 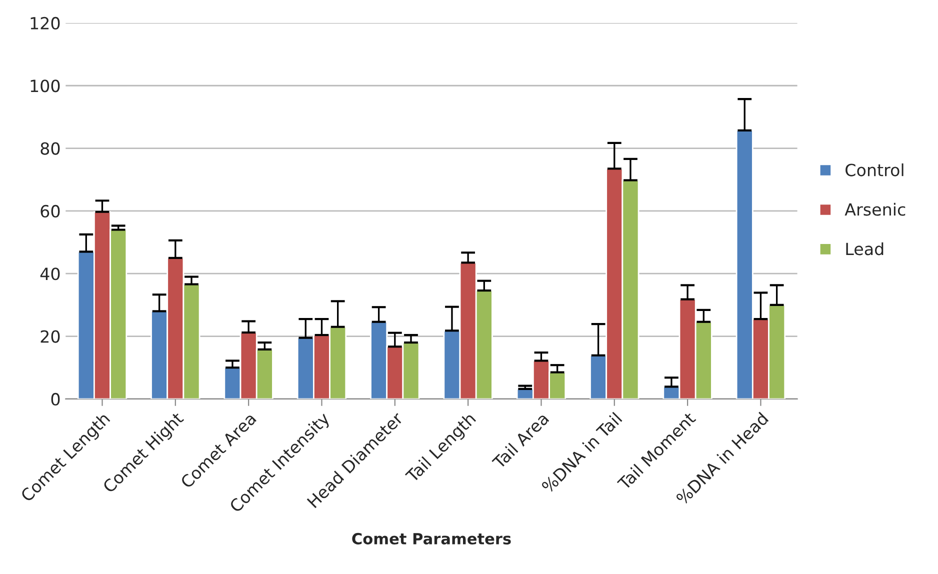 What do you see at coordinates (45, 23) in the screenshot?
I see `y-tick-label: 120` at bounding box center [45, 23].